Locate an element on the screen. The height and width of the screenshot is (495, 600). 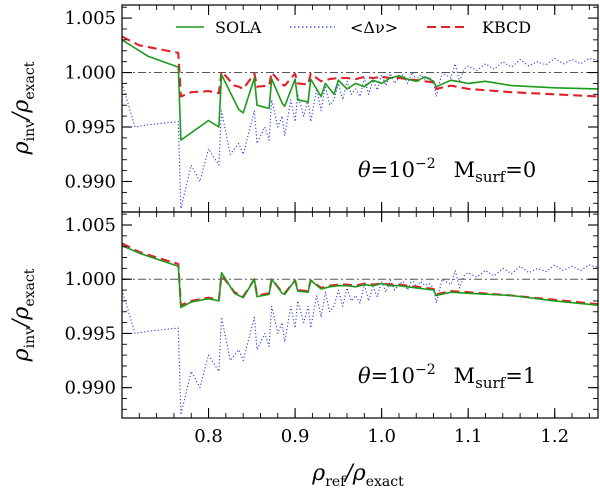
top-annot-theta: θ is located at coordinates (364, 170).